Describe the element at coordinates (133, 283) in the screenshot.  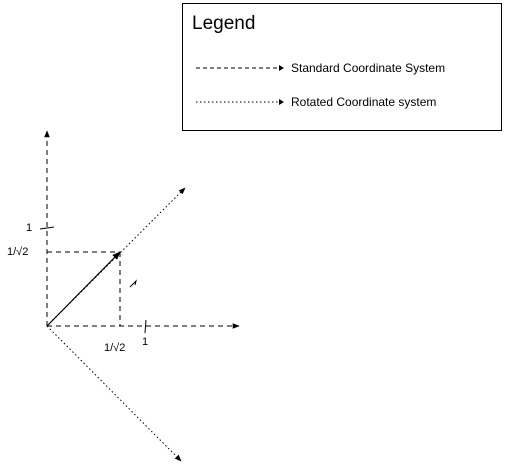
I see `vector-annotation-mark` at that location.